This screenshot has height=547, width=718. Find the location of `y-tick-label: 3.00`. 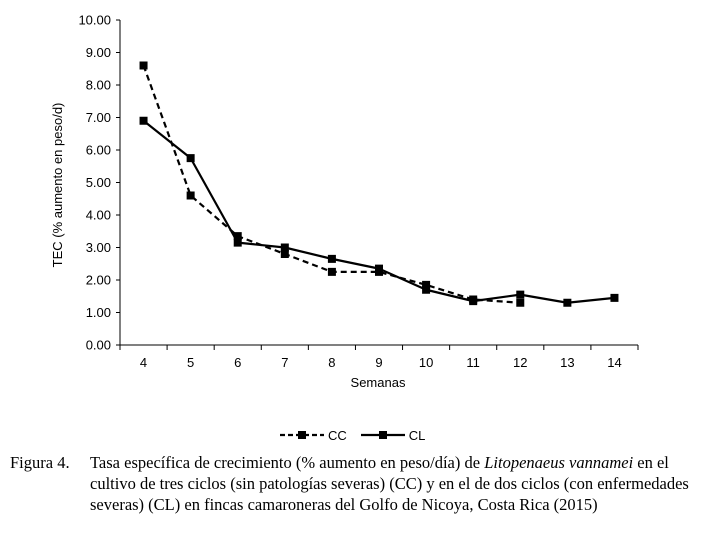

y-tick-label: 3.00 is located at coordinates (98, 247).